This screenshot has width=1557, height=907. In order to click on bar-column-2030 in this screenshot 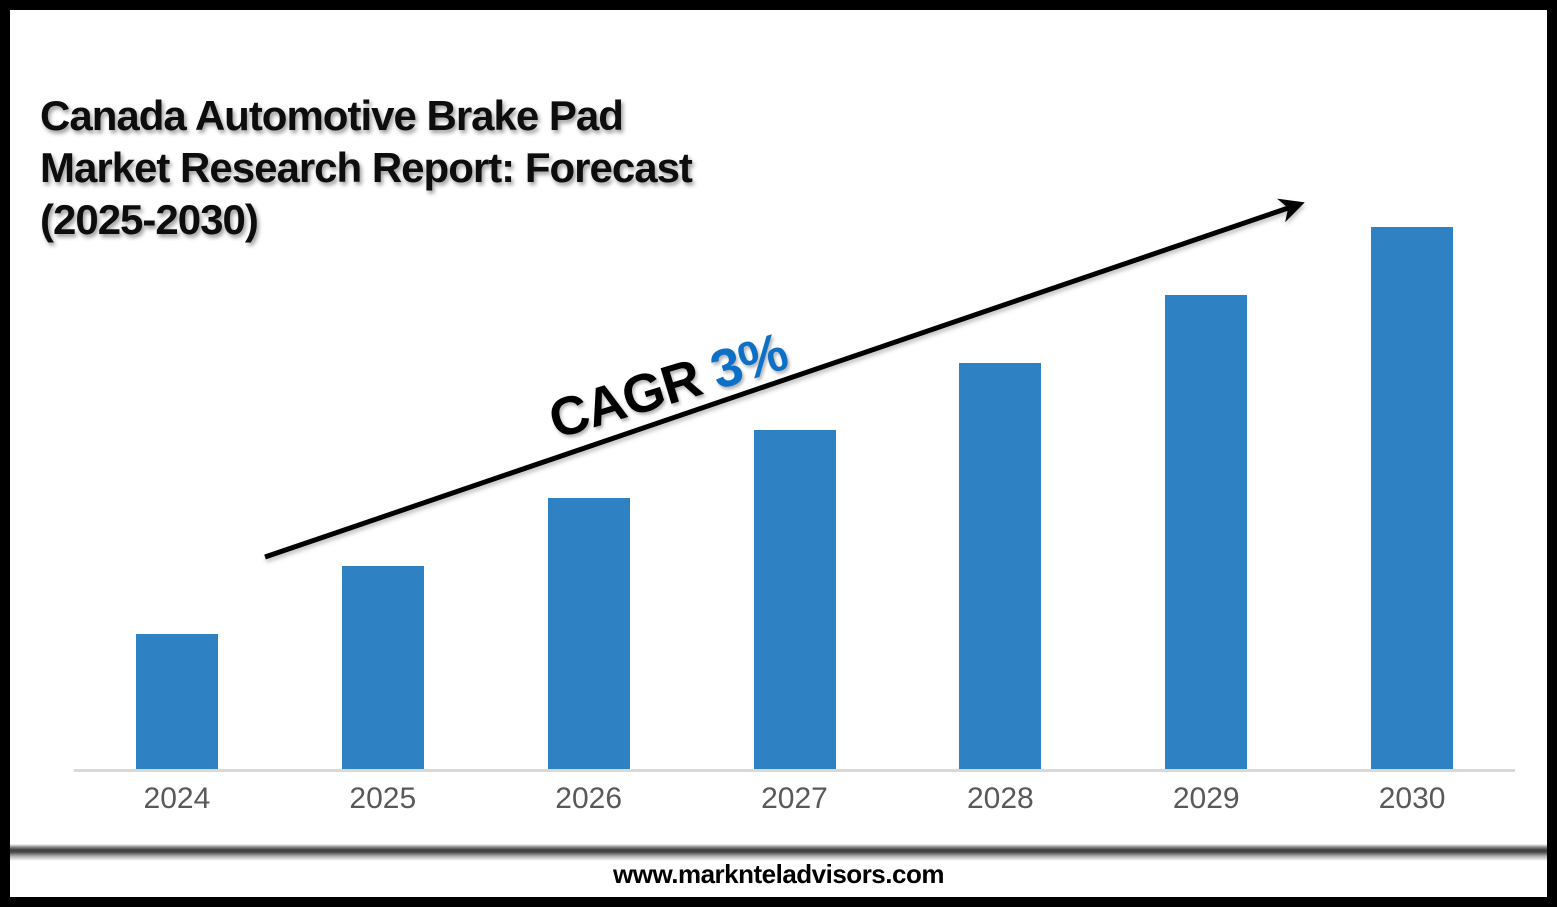, I will do `click(1412, 498)`.